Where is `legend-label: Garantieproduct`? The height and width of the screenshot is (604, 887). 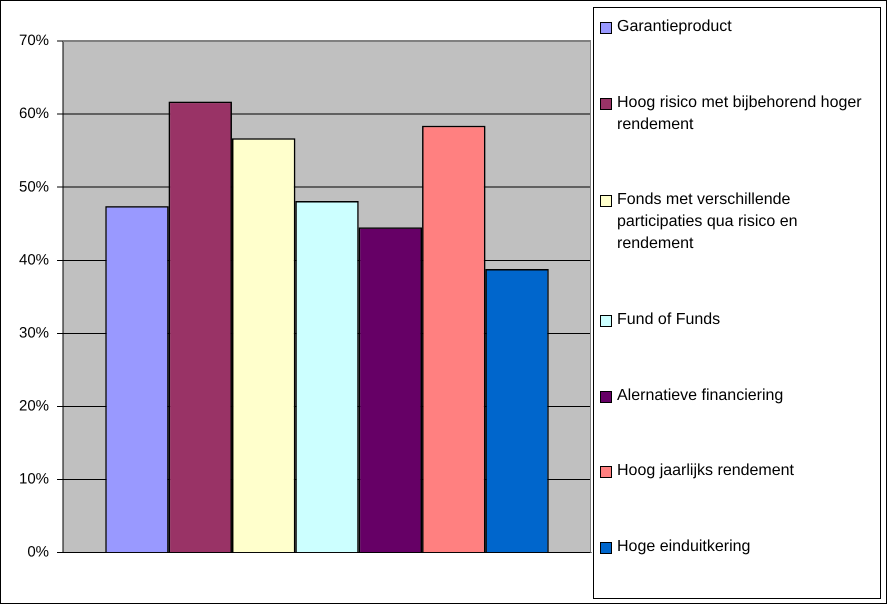 legend-label: Garantieproduct is located at coordinates (674, 27).